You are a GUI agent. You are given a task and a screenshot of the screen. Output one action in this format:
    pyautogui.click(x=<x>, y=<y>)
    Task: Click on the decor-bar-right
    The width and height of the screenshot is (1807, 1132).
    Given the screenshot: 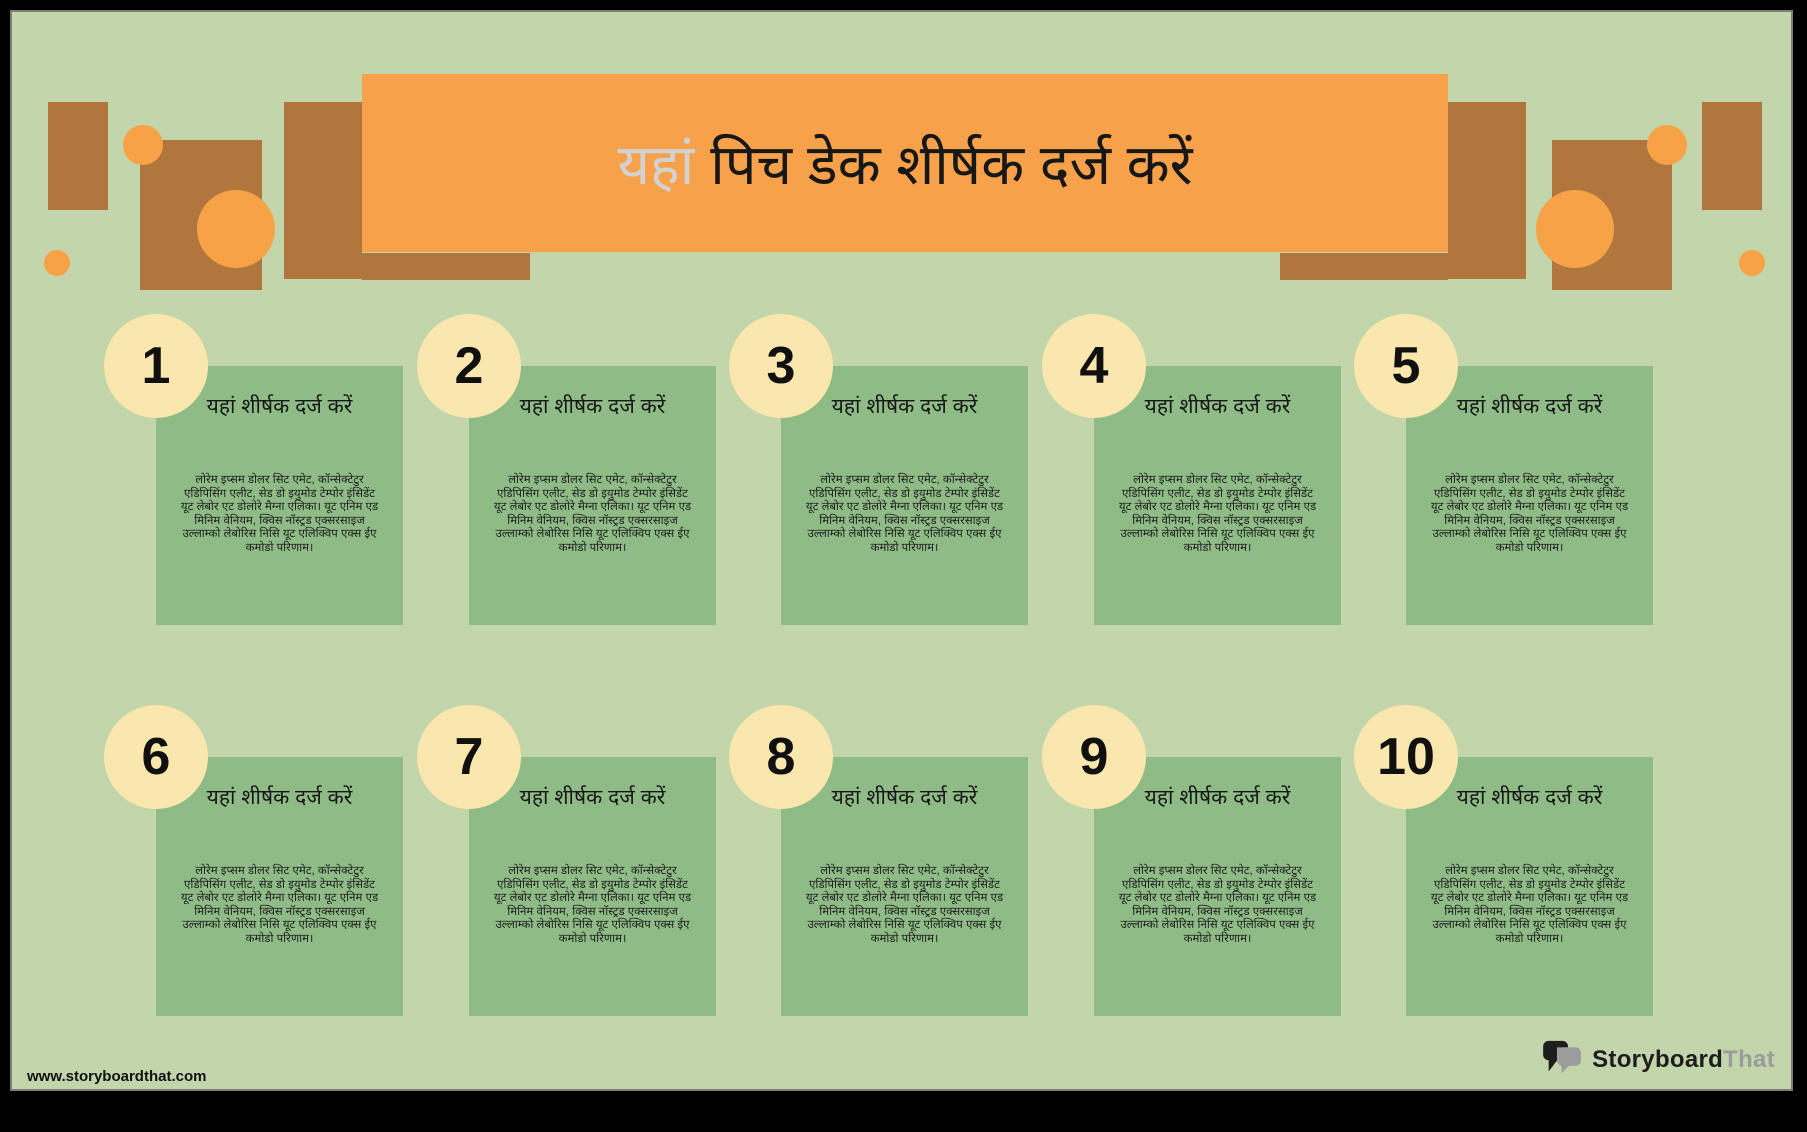 What is the action you would take?
    pyautogui.click(x=1732, y=156)
    